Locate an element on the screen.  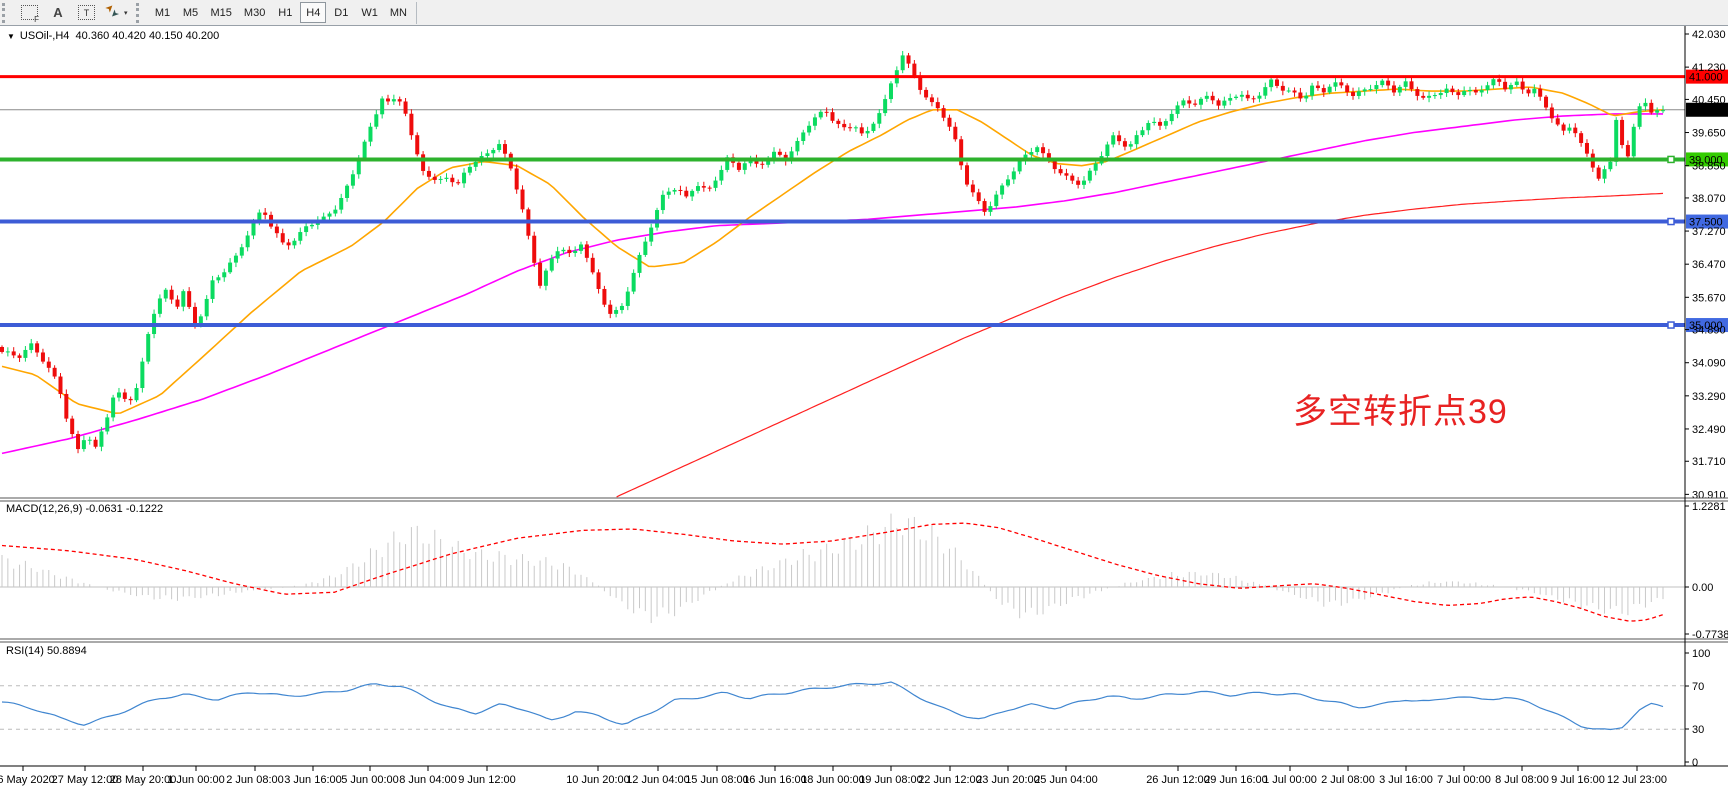
timeframe-button-m5: M5 is located at coordinates (191, 12).